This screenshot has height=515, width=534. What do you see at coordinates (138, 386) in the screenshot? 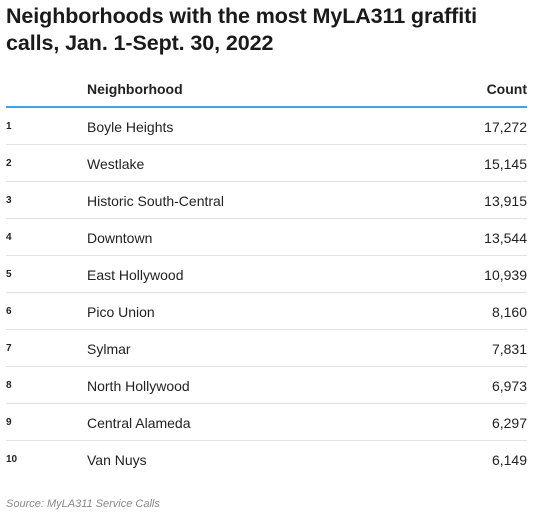
I see `neighborhood-cell: North Hollywood` at bounding box center [138, 386].